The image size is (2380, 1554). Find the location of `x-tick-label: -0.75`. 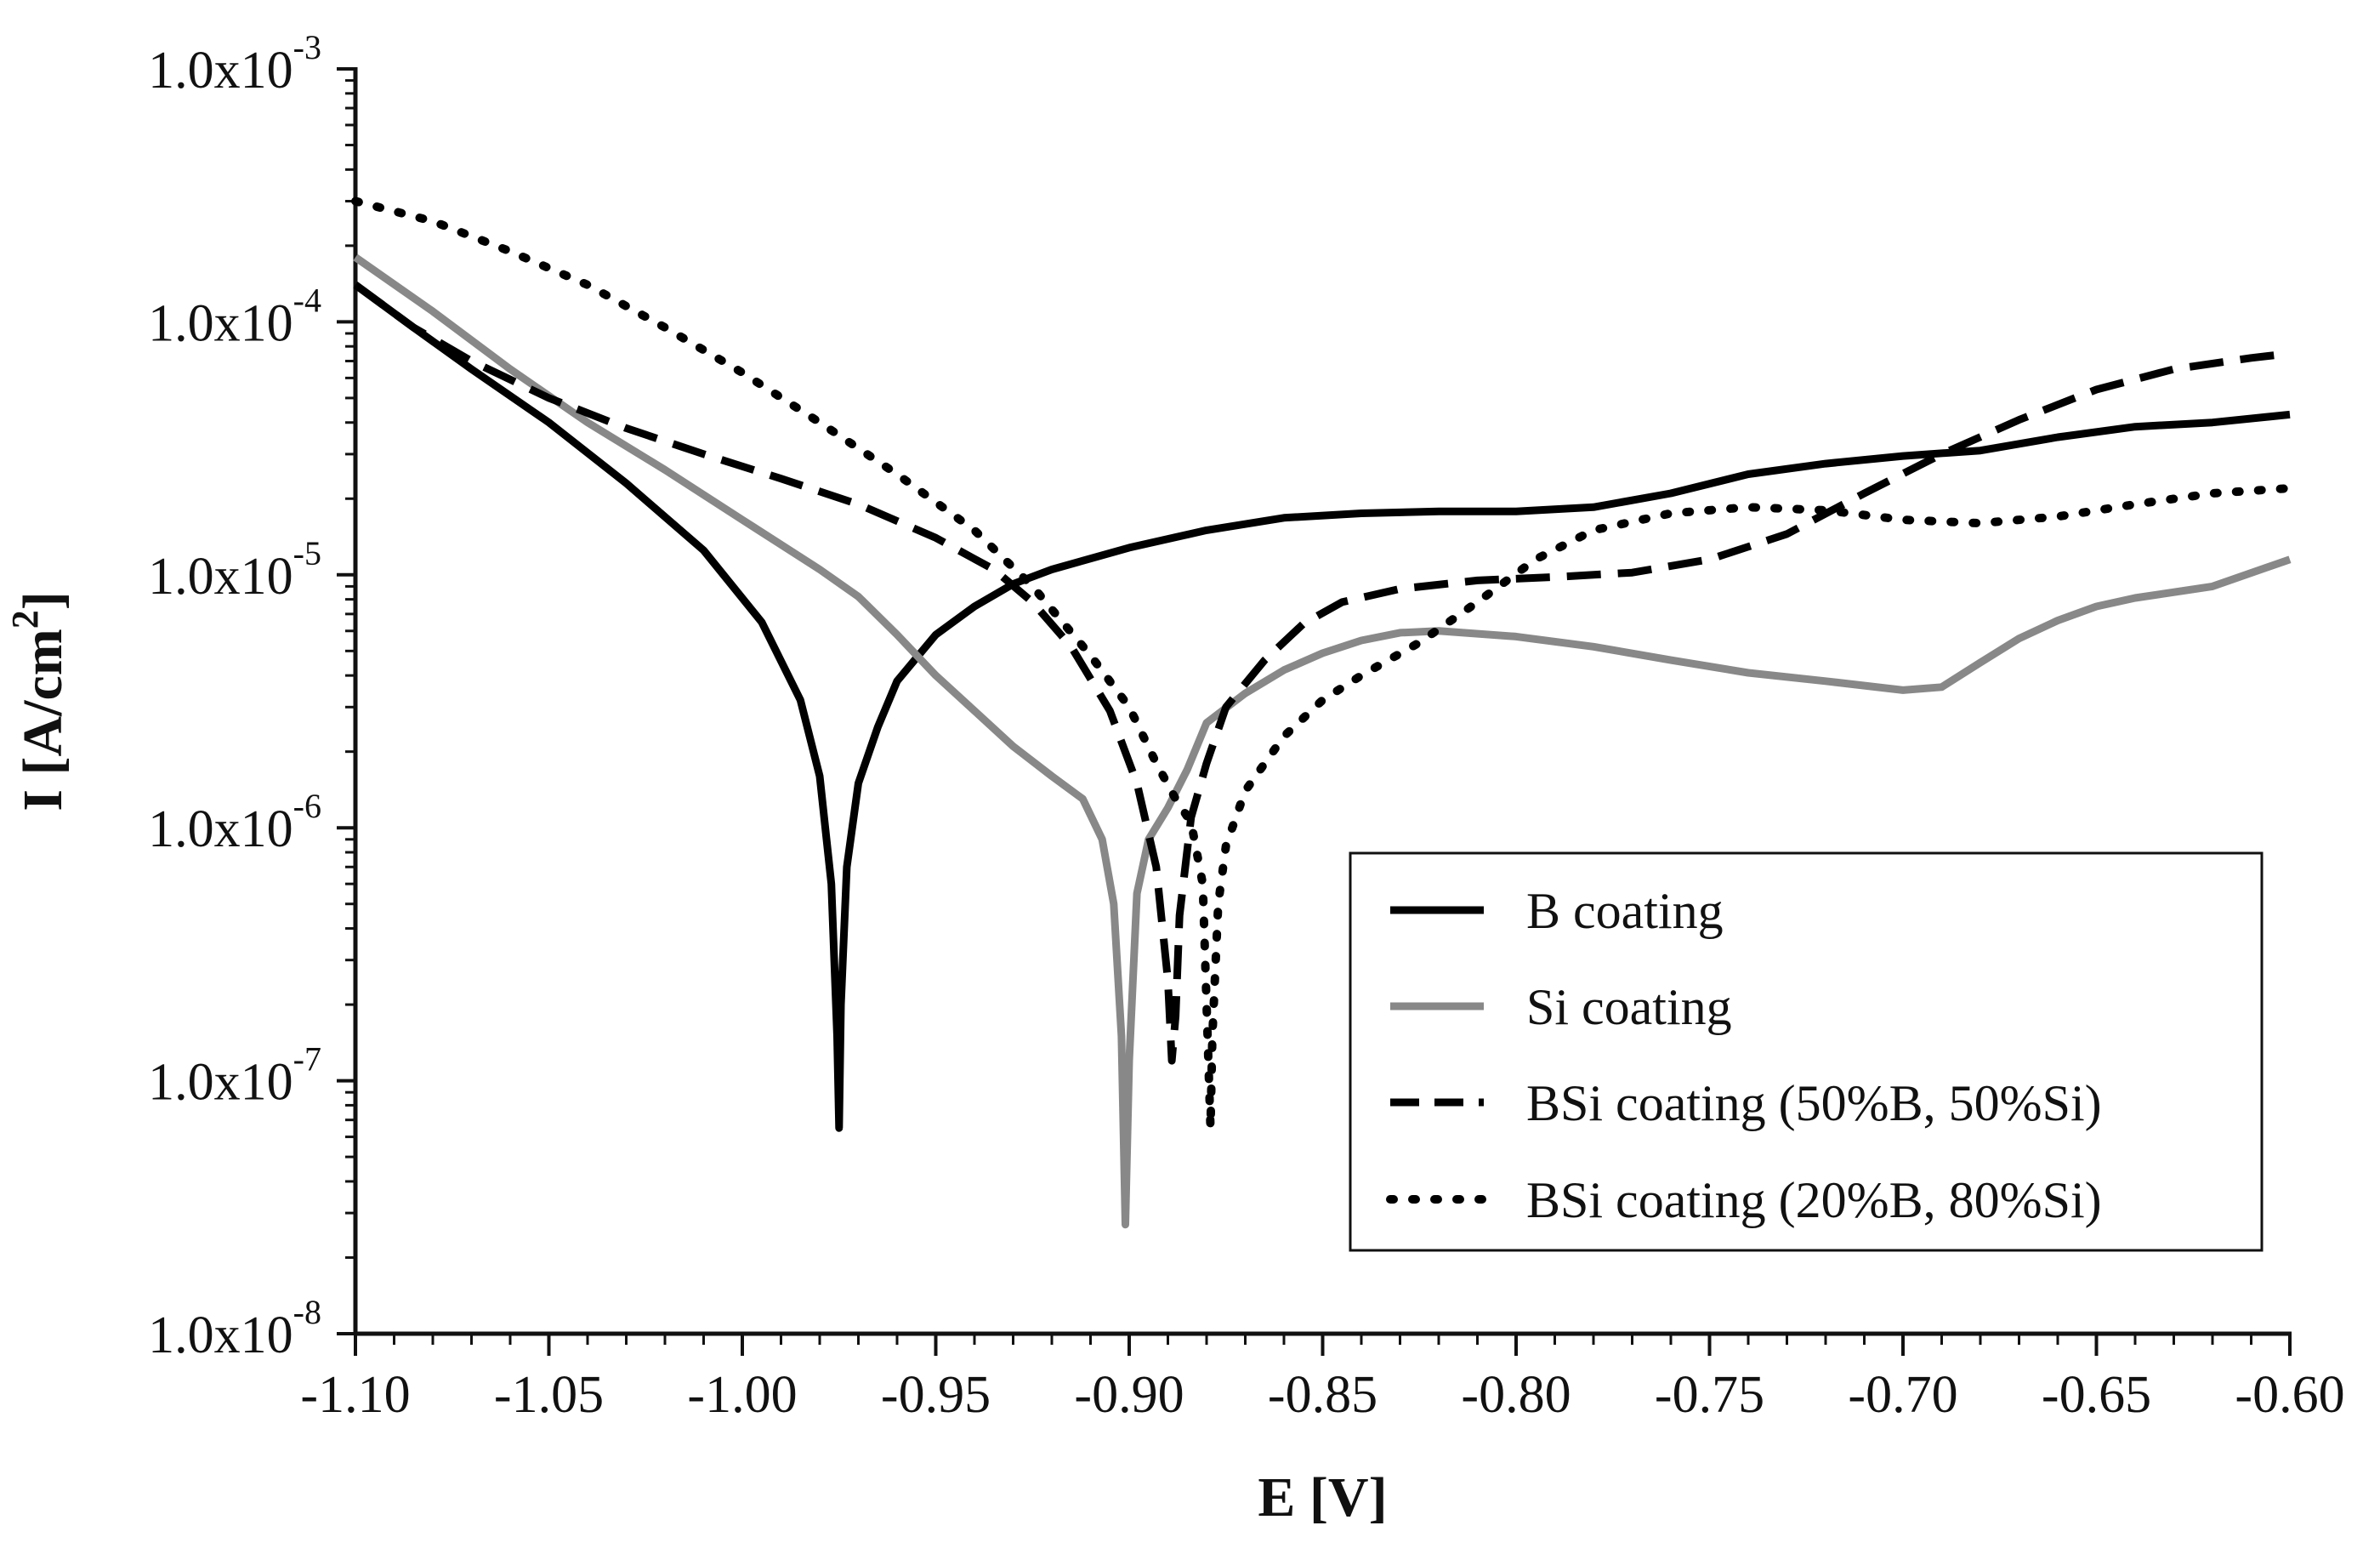

x-tick-label: -0.75 is located at coordinates (1709, 1395).